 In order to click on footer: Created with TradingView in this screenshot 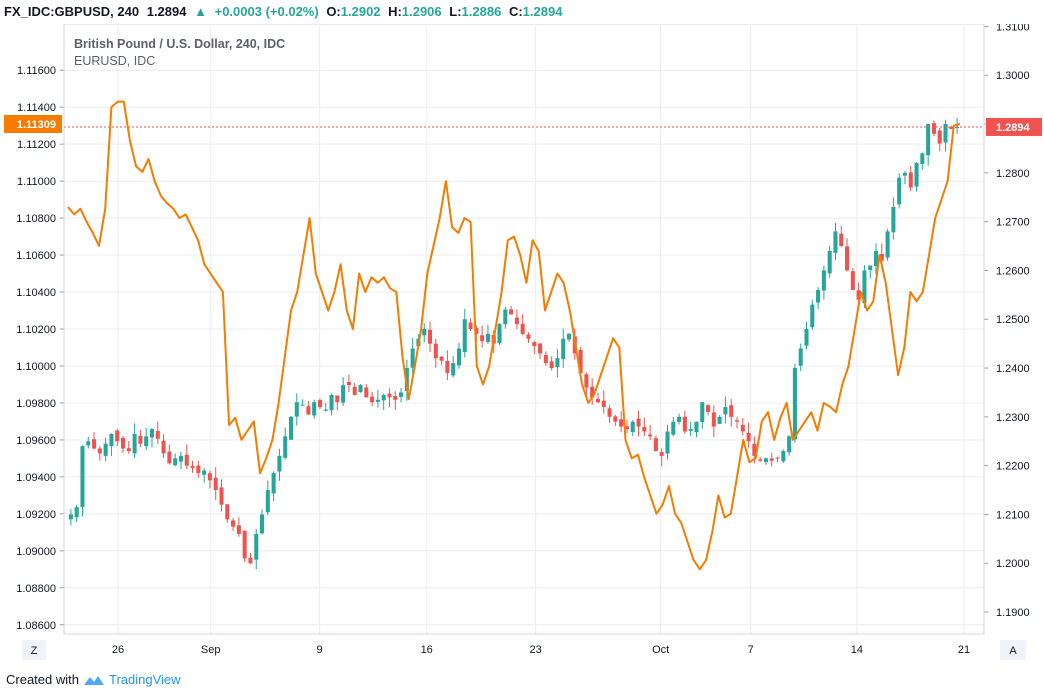, I will do `click(93, 679)`.